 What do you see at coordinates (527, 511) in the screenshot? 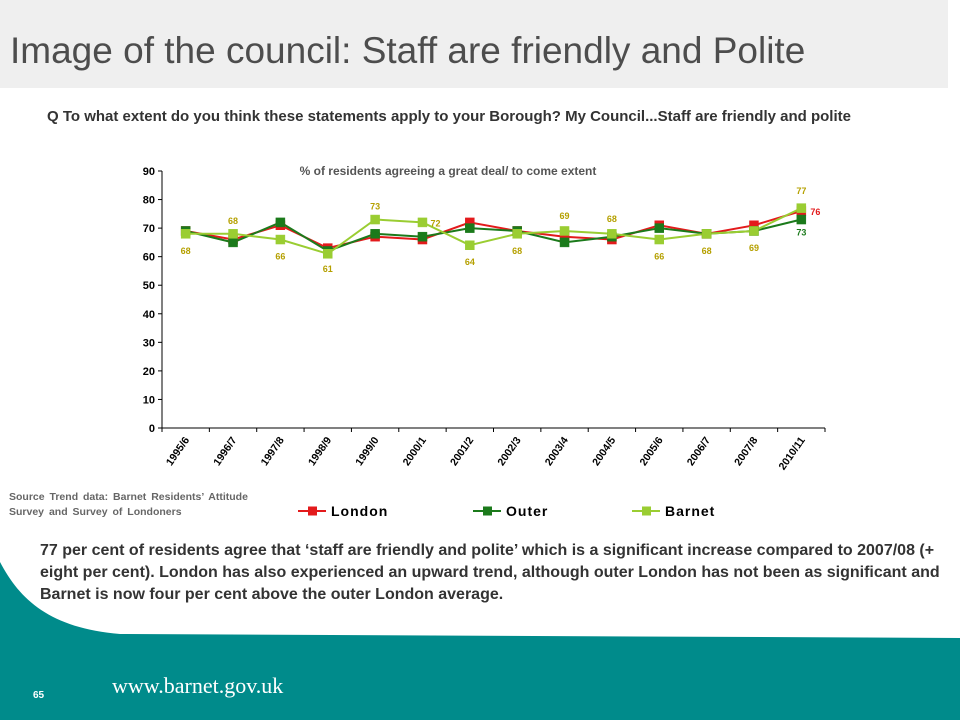
I see `legend-label: Outer` at bounding box center [527, 511].